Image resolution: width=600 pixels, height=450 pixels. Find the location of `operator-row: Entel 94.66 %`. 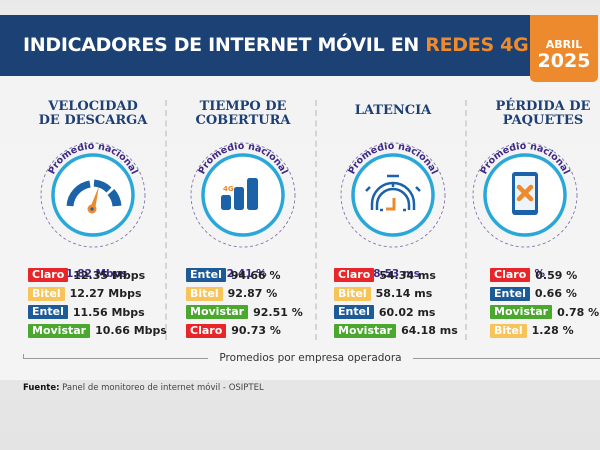

operator-row: Entel 94.66 % is located at coordinates (261, 275).